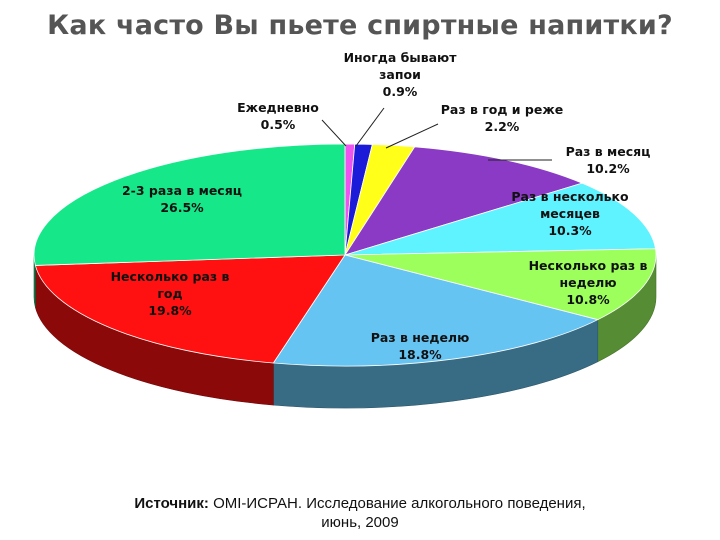 This screenshot has width=720, height=540. I want to click on slice-label-4: Раз в несколько месяцев 10.3%, so click(570, 213).